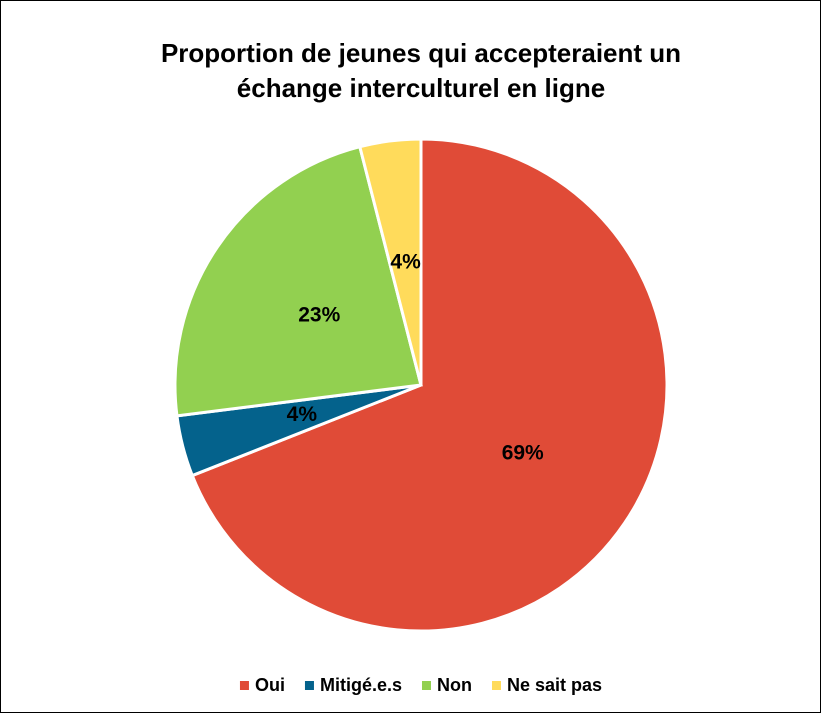 Image resolution: width=821 pixels, height=713 pixels. I want to click on legend-label: Mitigé.e.s, so click(361, 685).